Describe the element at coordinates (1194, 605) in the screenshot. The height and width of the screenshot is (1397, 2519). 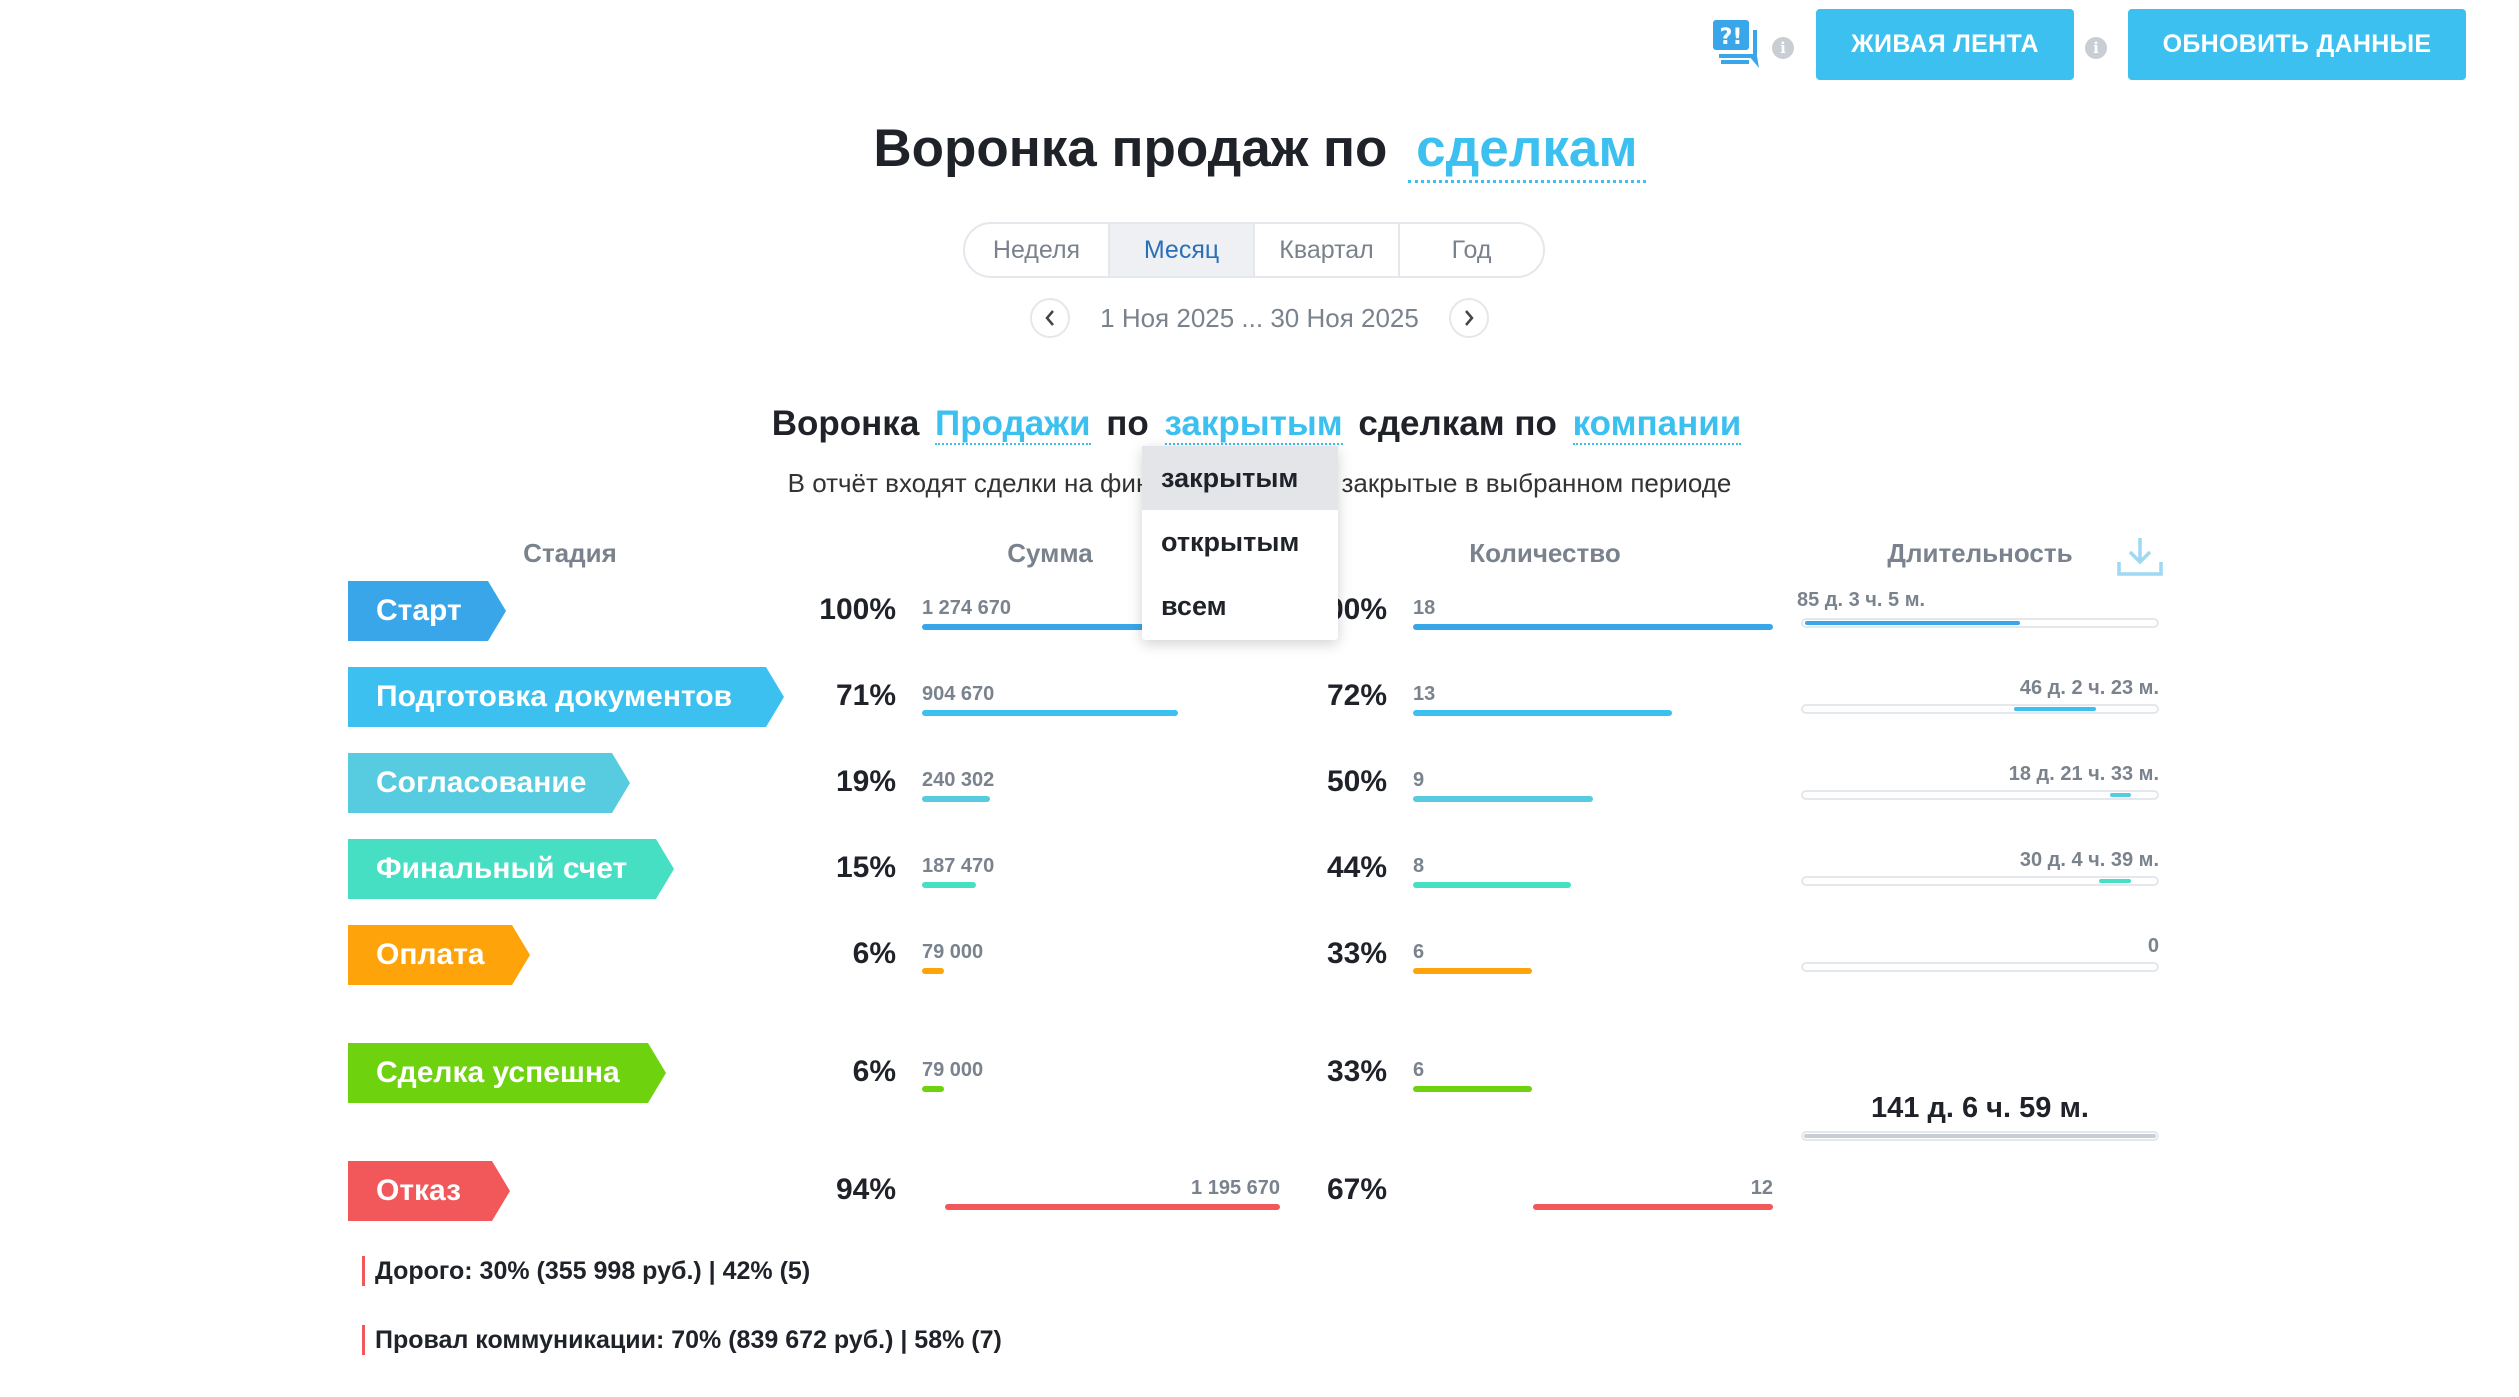
I see `dropdown-option-all: всем` at that location.